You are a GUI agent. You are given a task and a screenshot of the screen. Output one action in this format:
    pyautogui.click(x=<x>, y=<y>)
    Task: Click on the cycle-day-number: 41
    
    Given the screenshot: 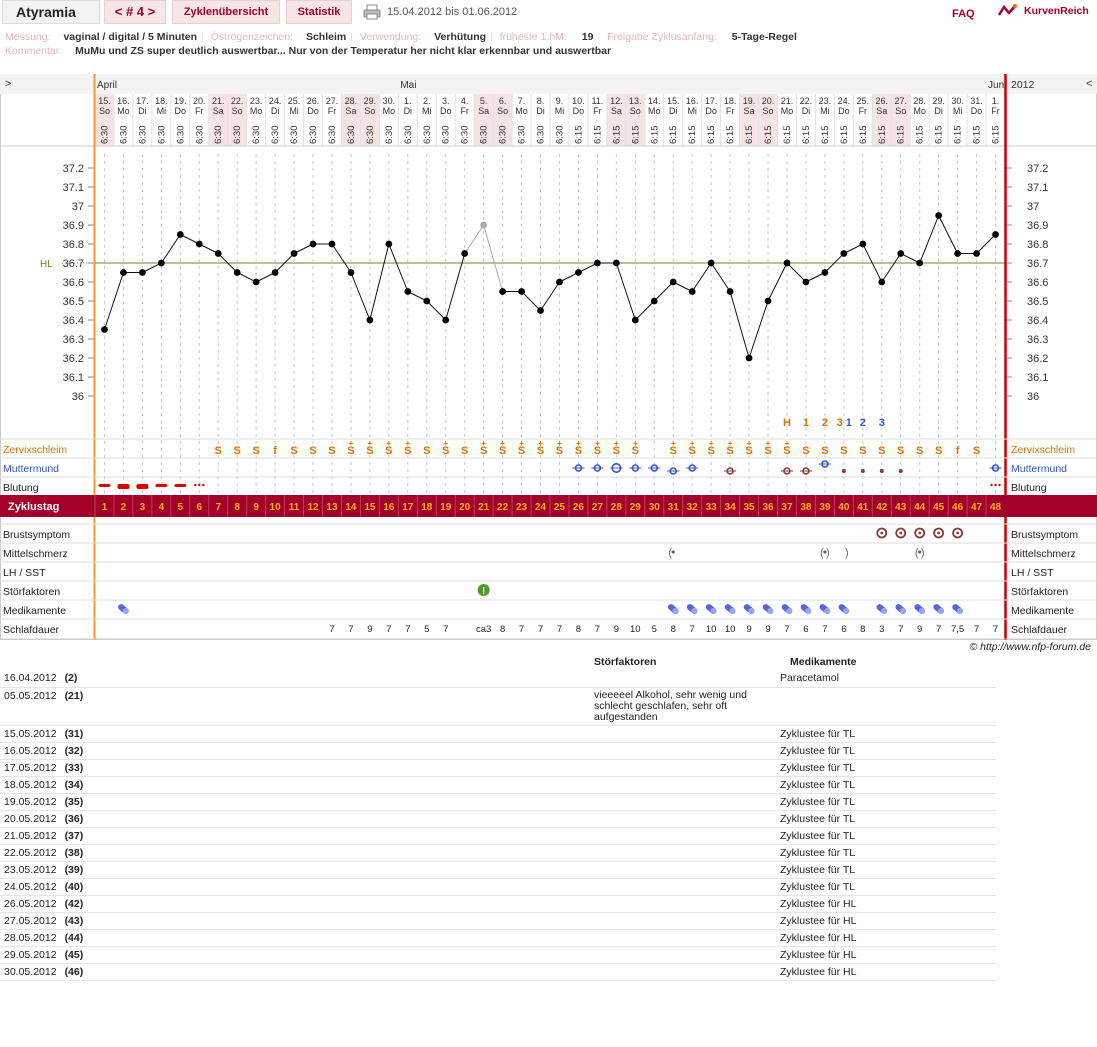 What is the action you would take?
    pyautogui.click(x=863, y=507)
    